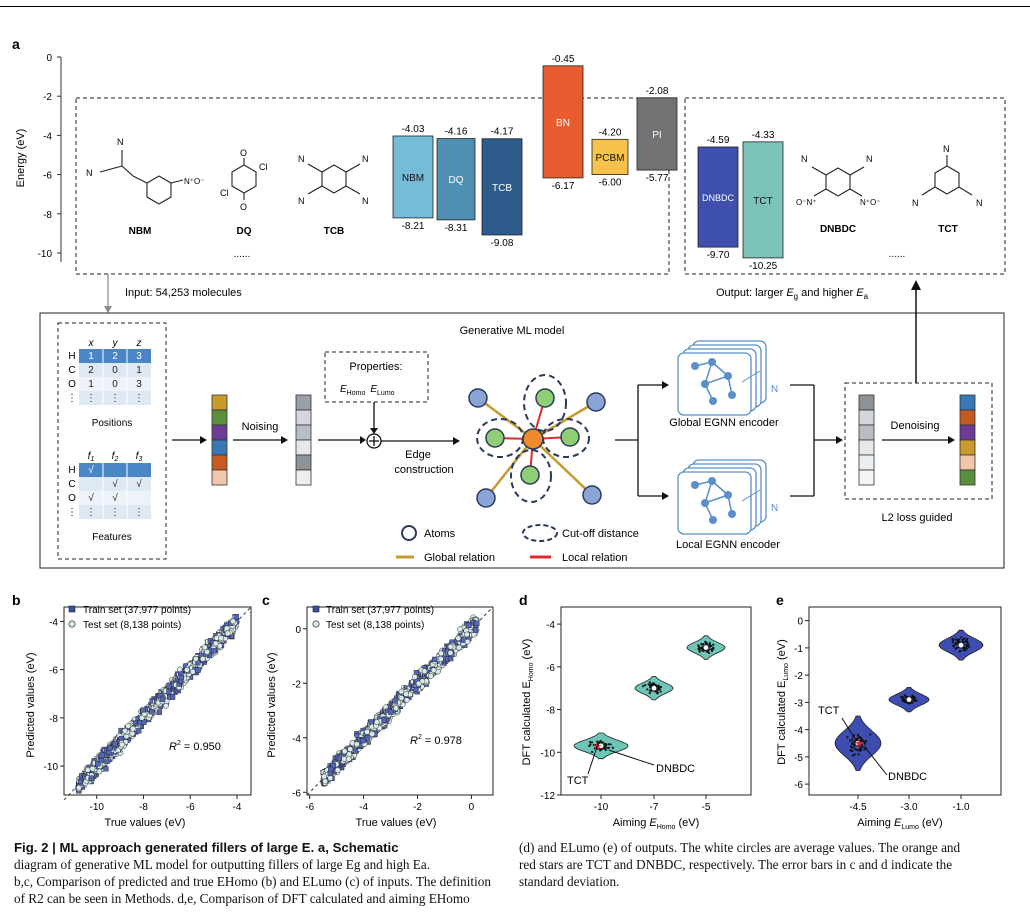 The image size is (1030, 917). Describe the element at coordinates (783, 702) in the screenshot. I see `panel-e-ylabel: DFT calculated ELumo (eV)` at that location.